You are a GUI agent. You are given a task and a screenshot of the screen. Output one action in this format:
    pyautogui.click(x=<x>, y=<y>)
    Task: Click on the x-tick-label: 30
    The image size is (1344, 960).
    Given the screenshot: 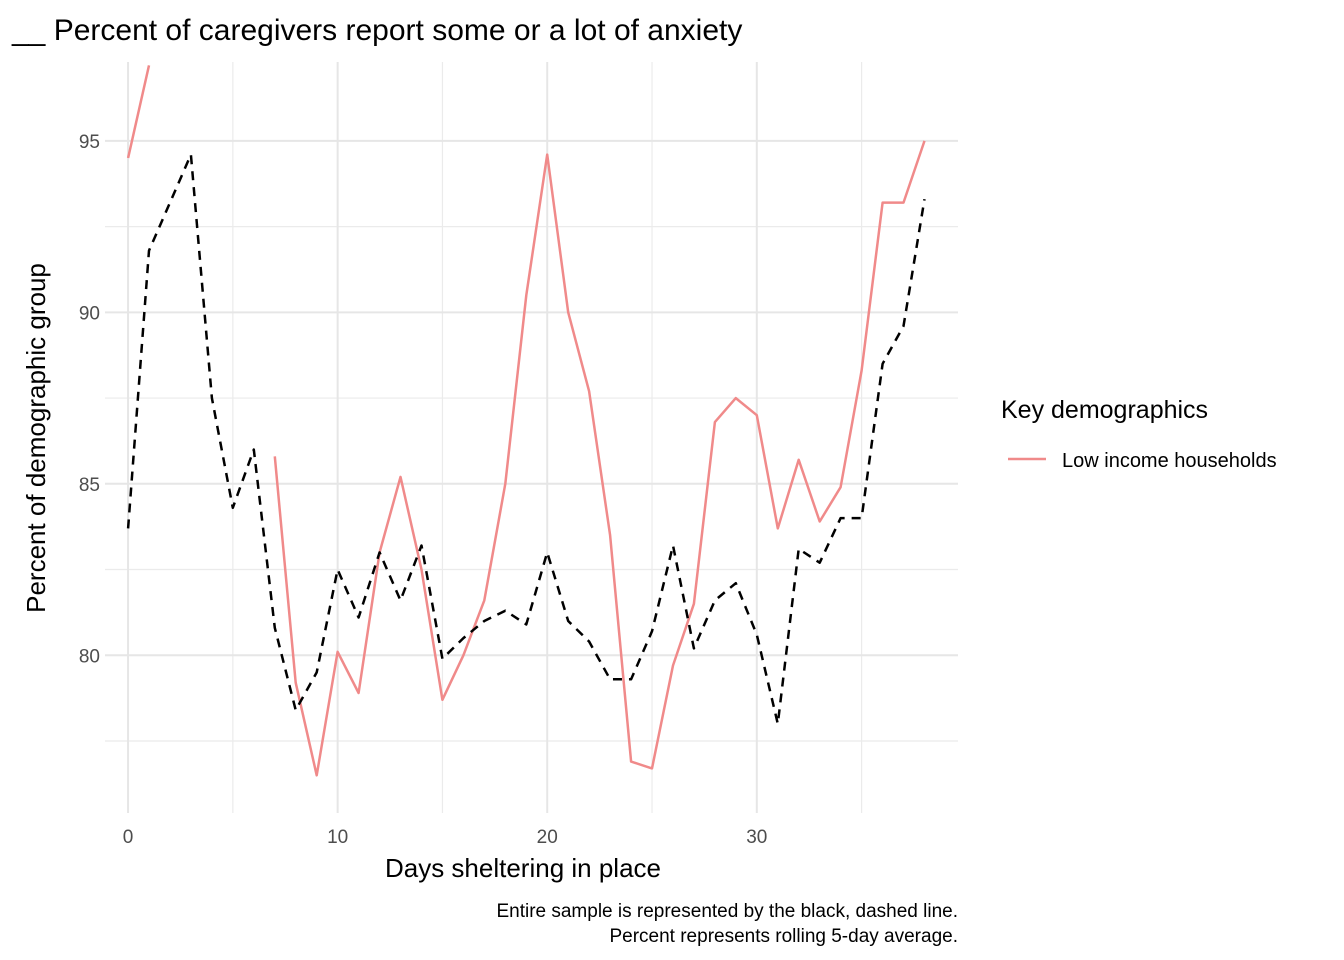 What is the action you would take?
    pyautogui.click(x=756, y=837)
    